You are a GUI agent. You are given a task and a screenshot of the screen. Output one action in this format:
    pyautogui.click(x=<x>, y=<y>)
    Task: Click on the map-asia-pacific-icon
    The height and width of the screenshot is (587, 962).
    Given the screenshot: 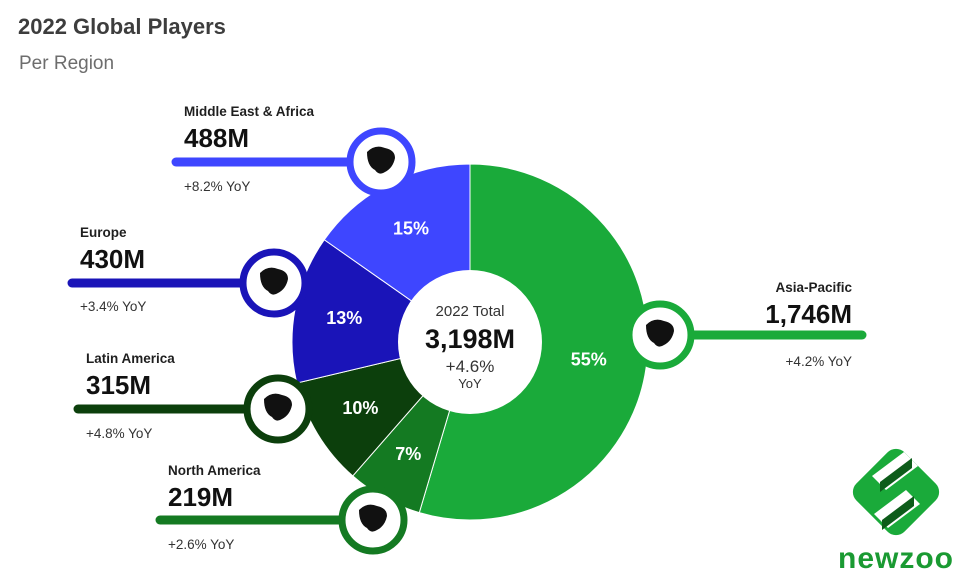 What is the action you would take?
    pyautogui.click(x=660, y=333)
    